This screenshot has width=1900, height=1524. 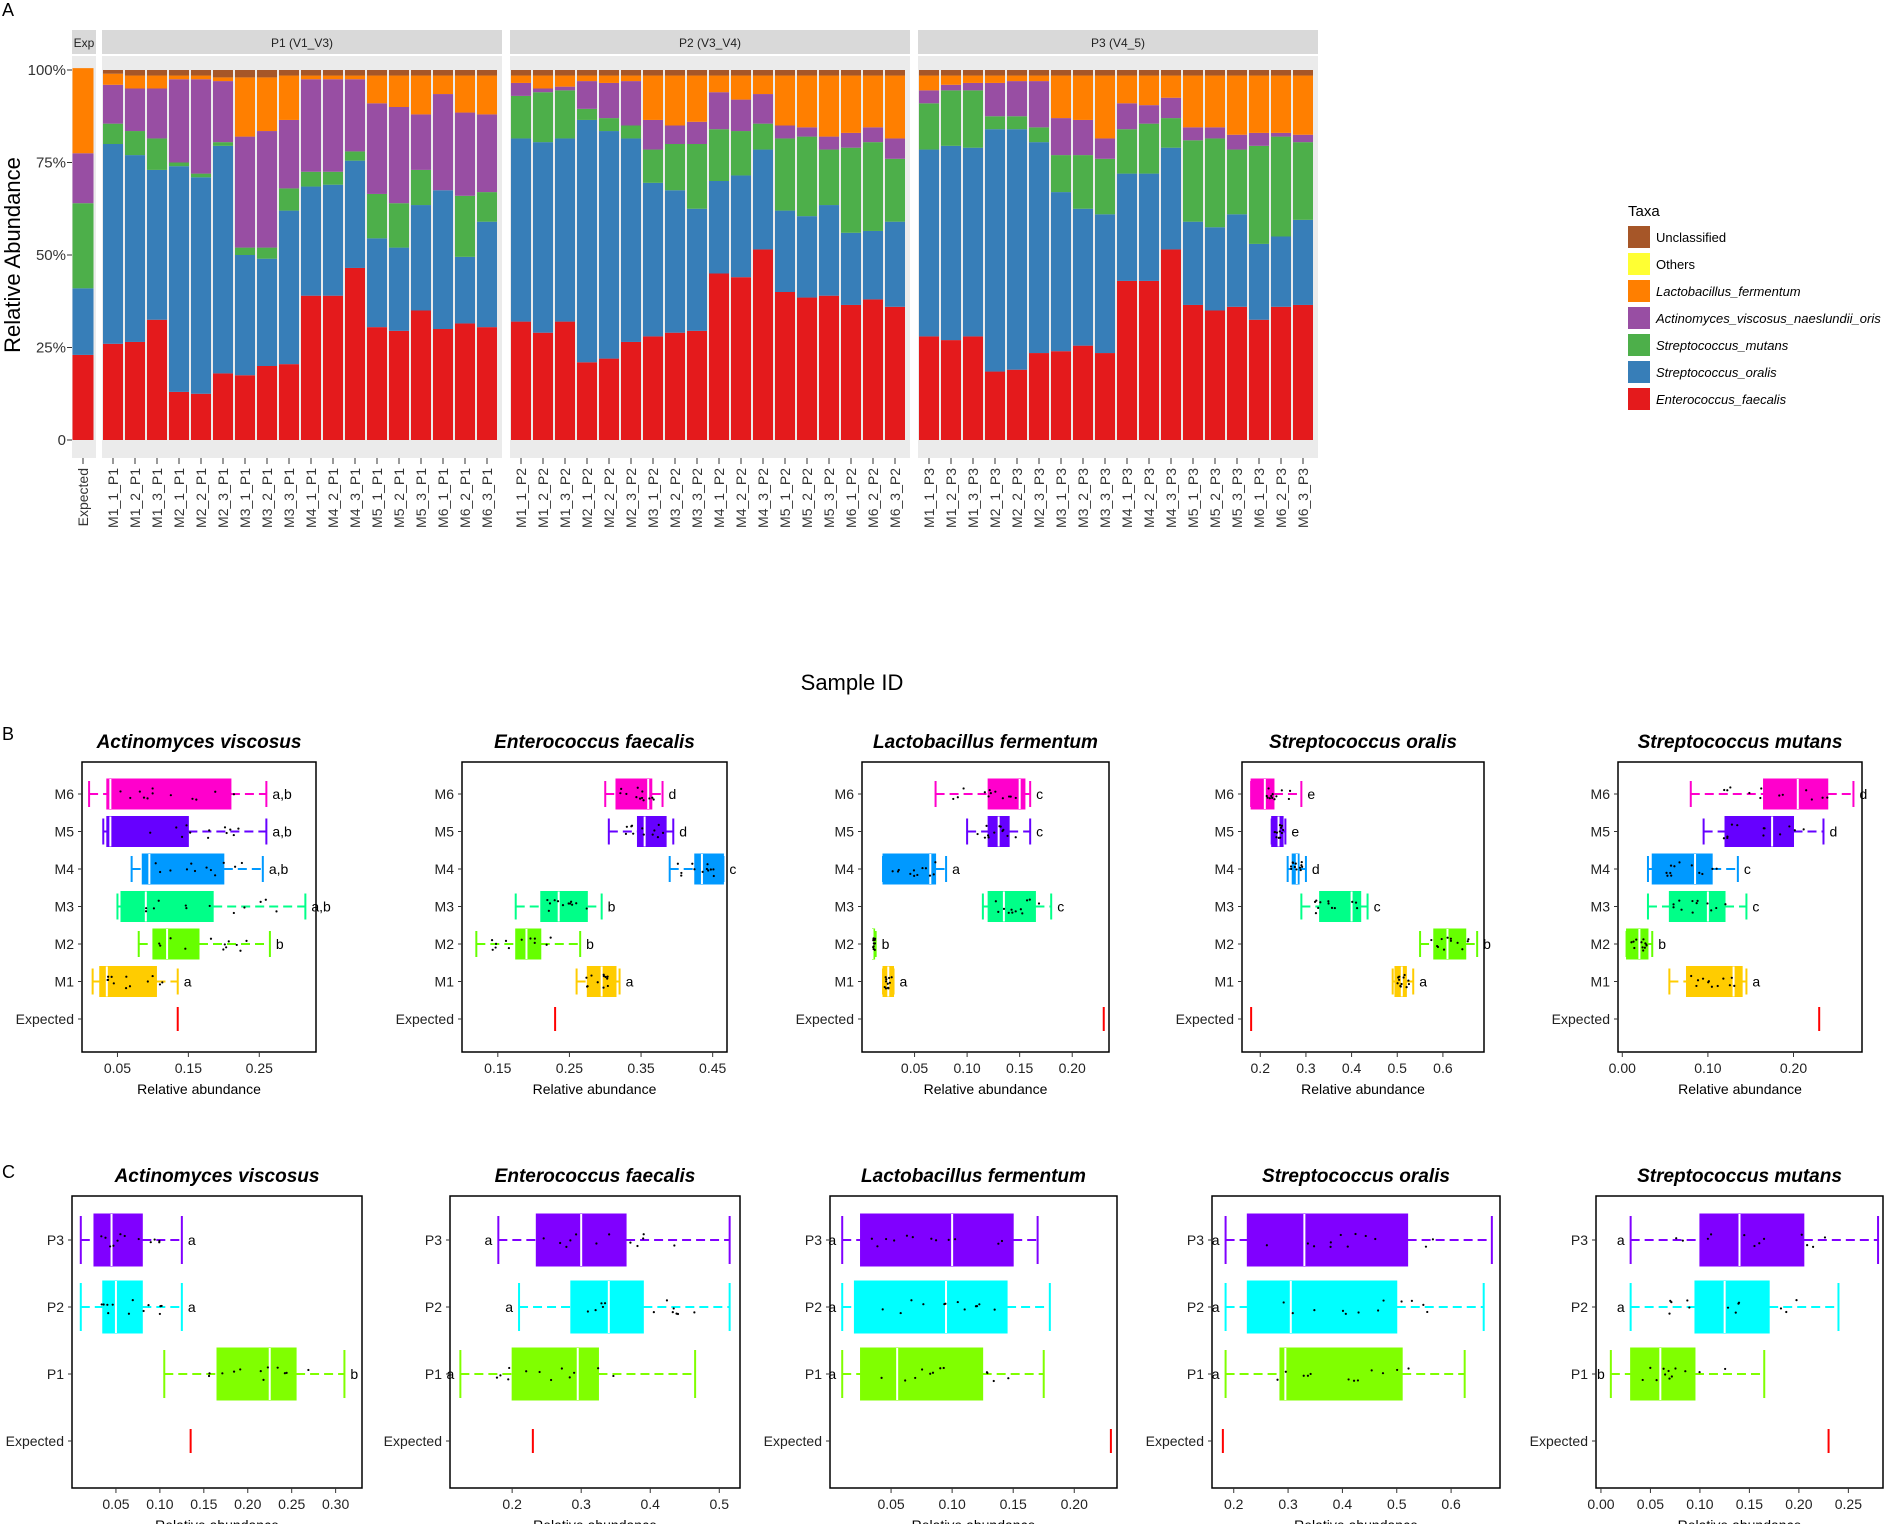 I want to click on legend-label: Streptococcus_oralis, so click(x=1716, y=372).